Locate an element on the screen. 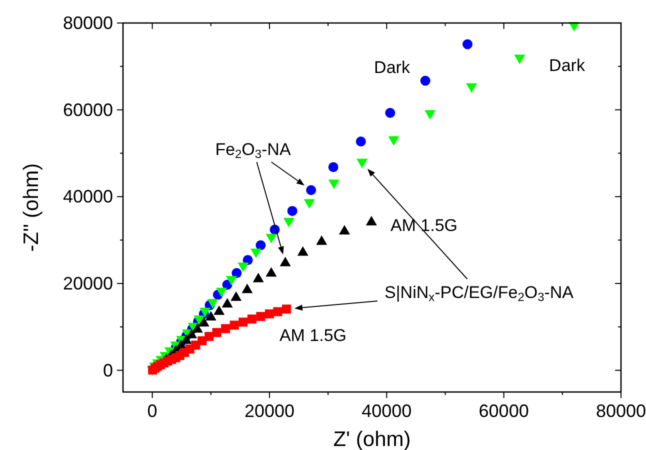  annotation: S|NiN$_{x}$-PC/EG/Fe$_{2}$O$_{3}$-NA is located at coordinates (479, 293).